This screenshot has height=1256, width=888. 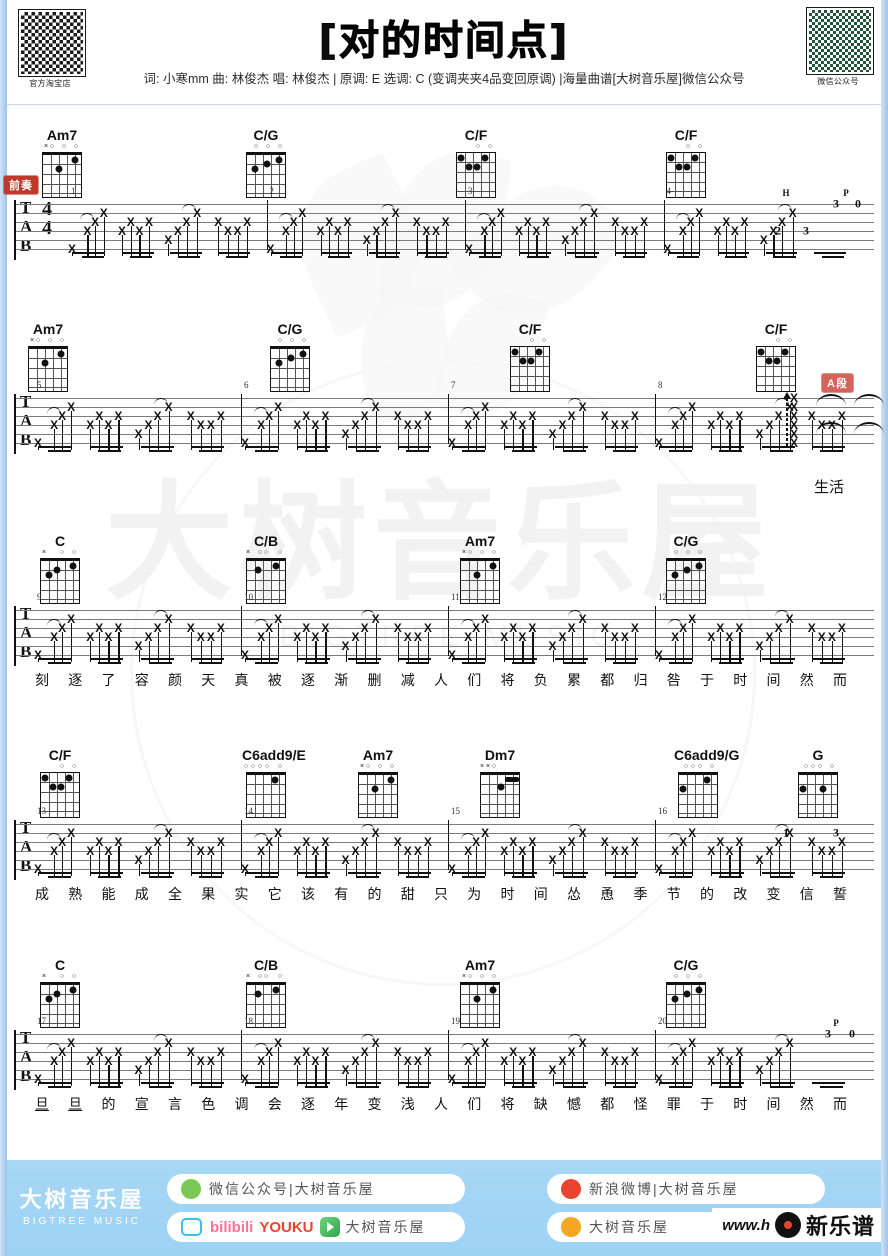 I want to click on lyric-syllable: 色, so click(x=208, y=1105).